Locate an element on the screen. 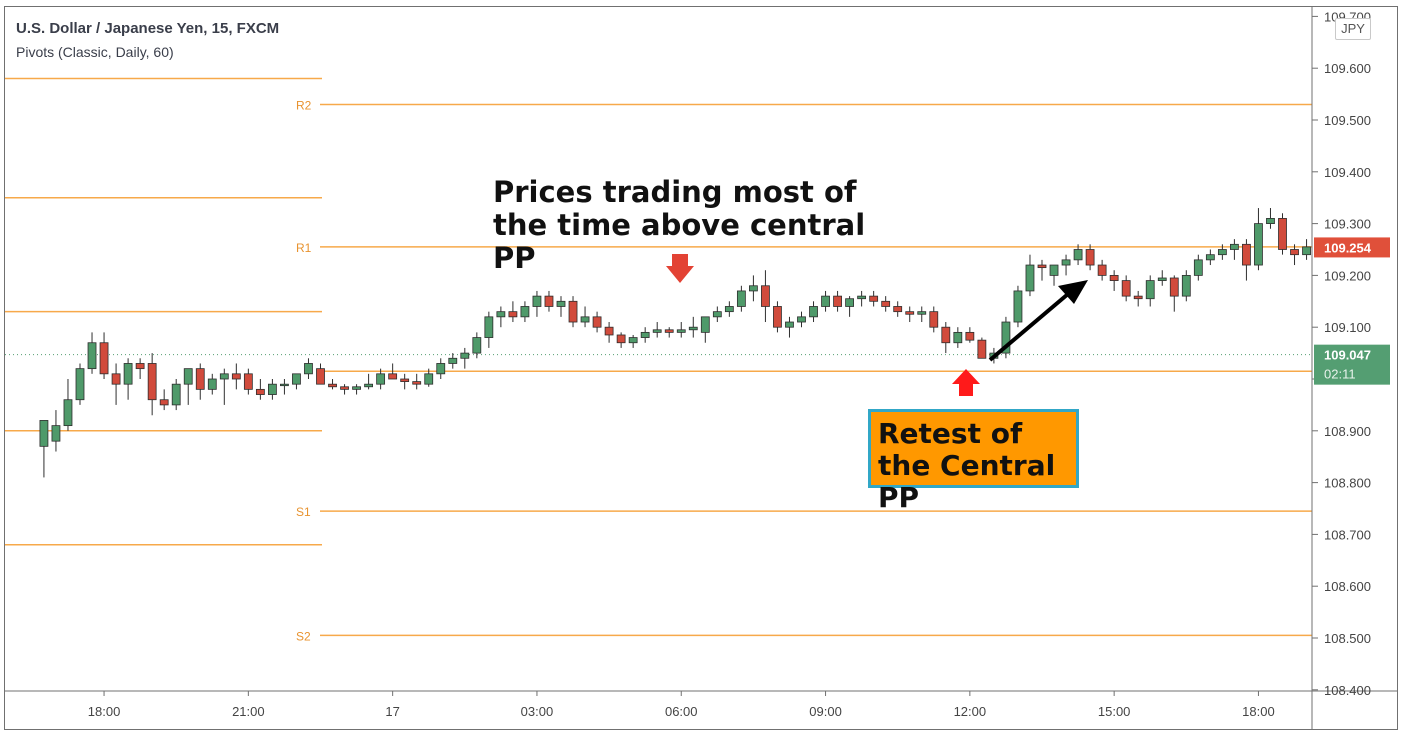 This screenshot has width=1406, height=738. currency-badge: JPY is located at coordinates (1353, 29).